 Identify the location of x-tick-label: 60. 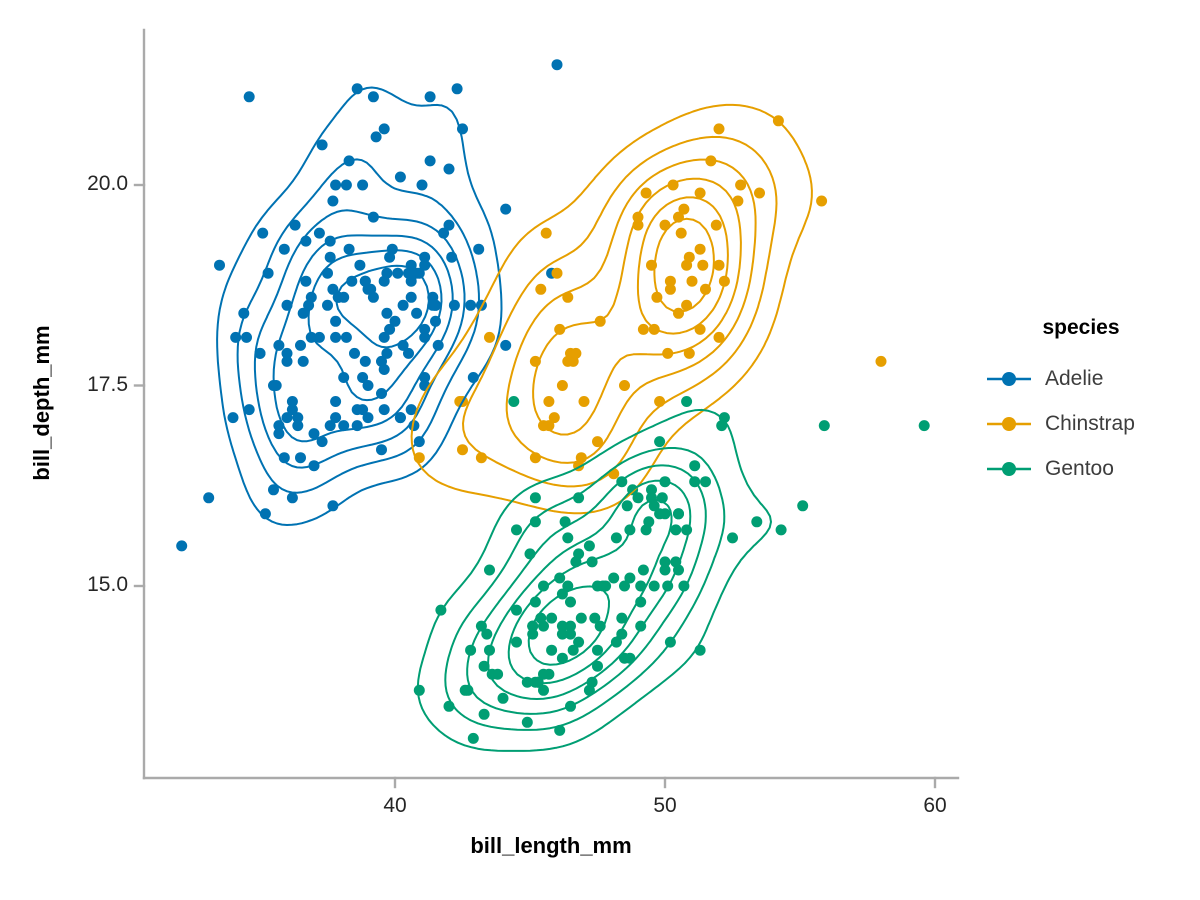
(935, 805).